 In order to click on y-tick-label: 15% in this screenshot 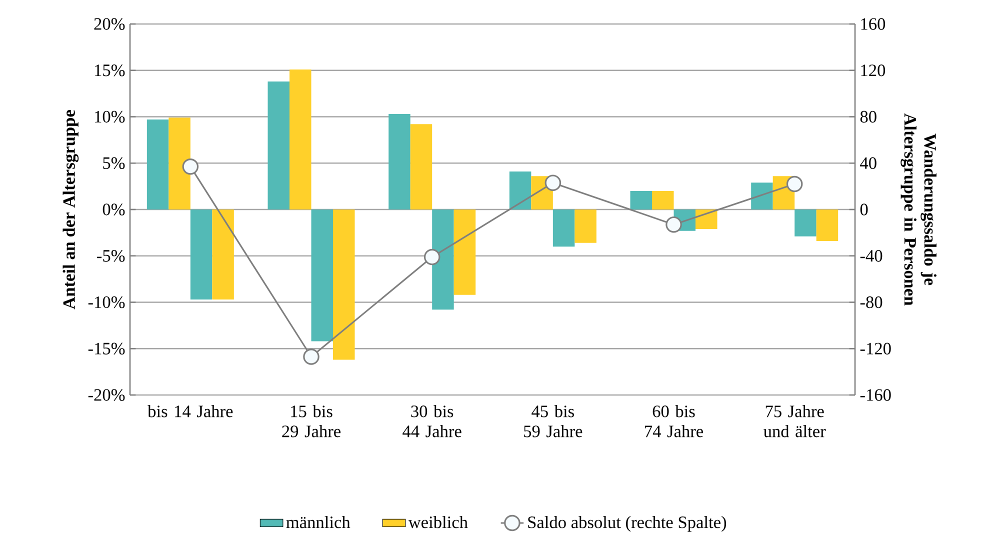, I will do `click(110, 70)`.